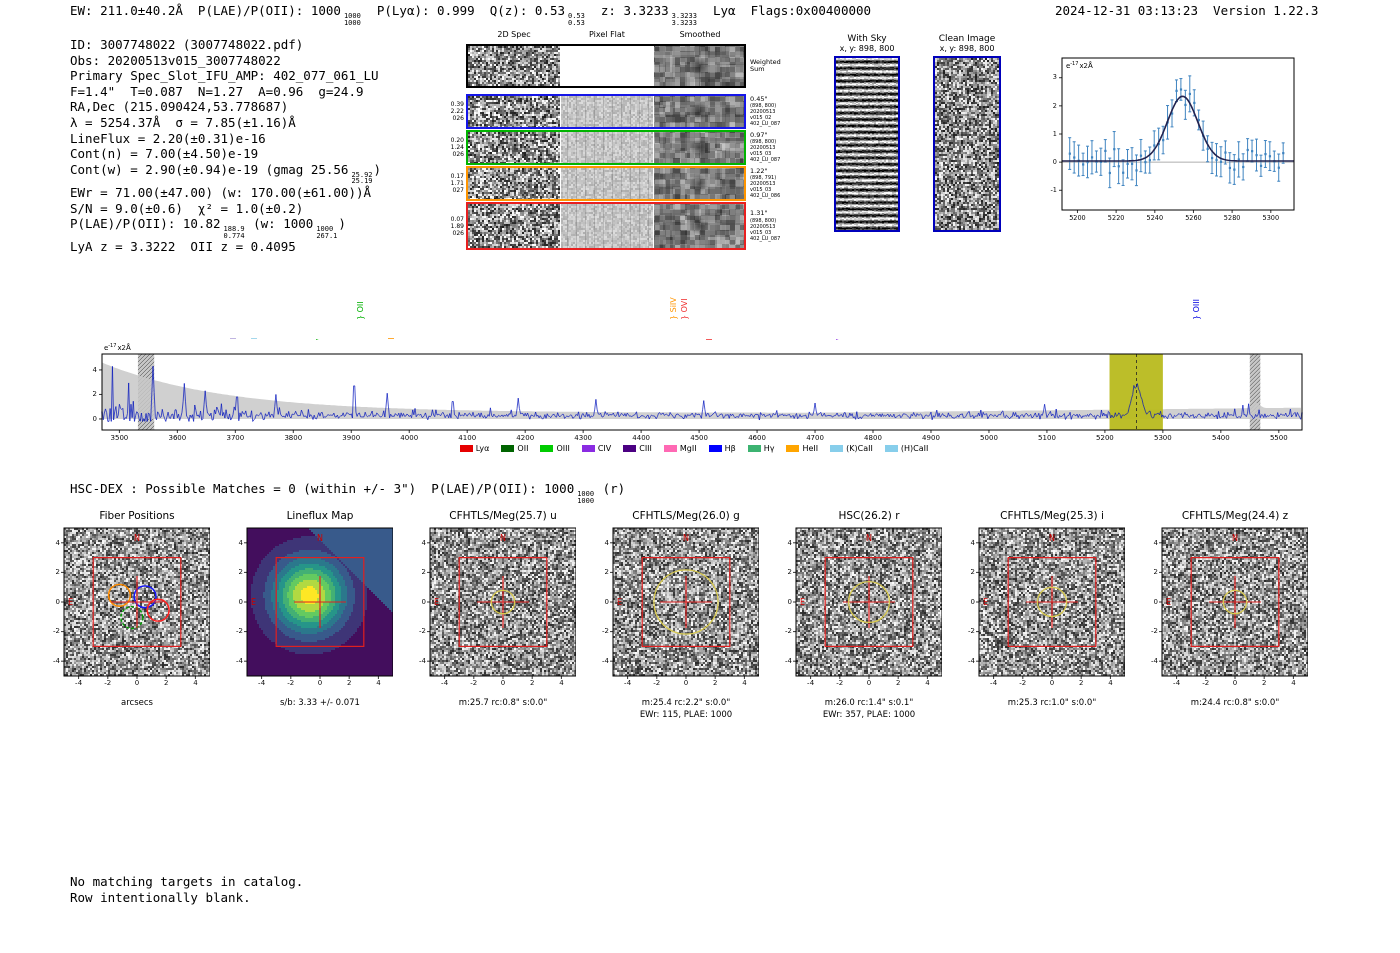 This screenshot has width=1400, height=953. I want to click on clean-image-title: Clean Image, so click(967, 39).